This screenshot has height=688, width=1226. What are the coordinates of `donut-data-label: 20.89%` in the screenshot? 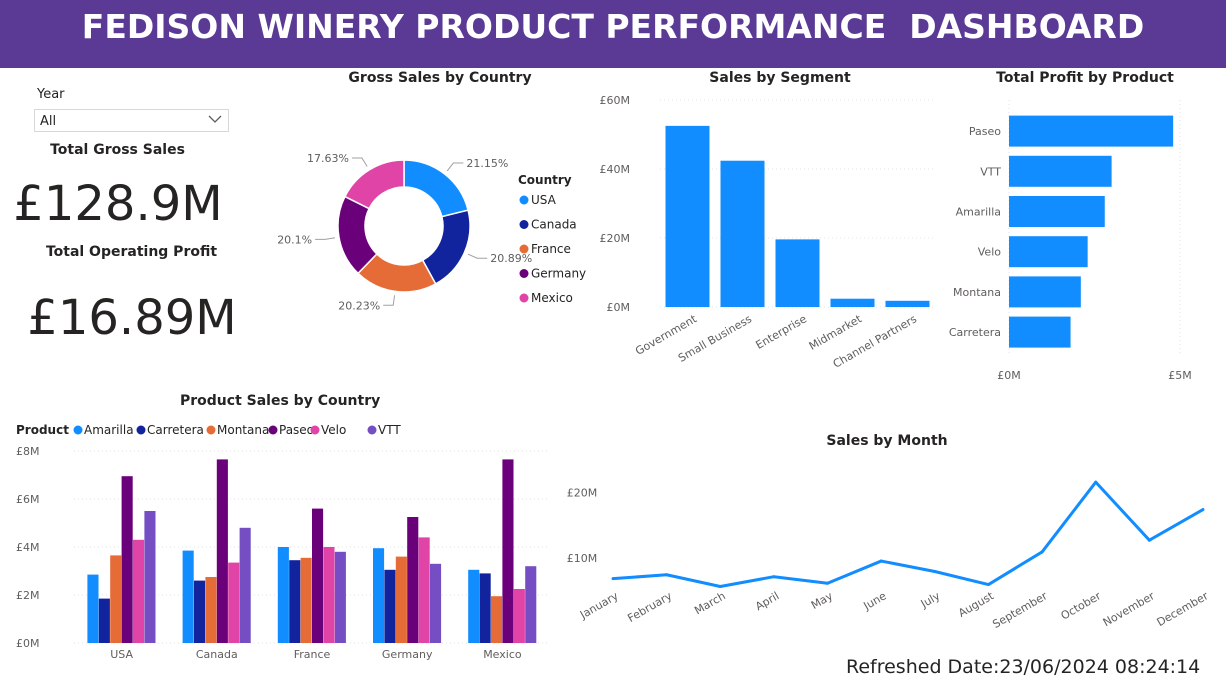 It's located at (511, 258).